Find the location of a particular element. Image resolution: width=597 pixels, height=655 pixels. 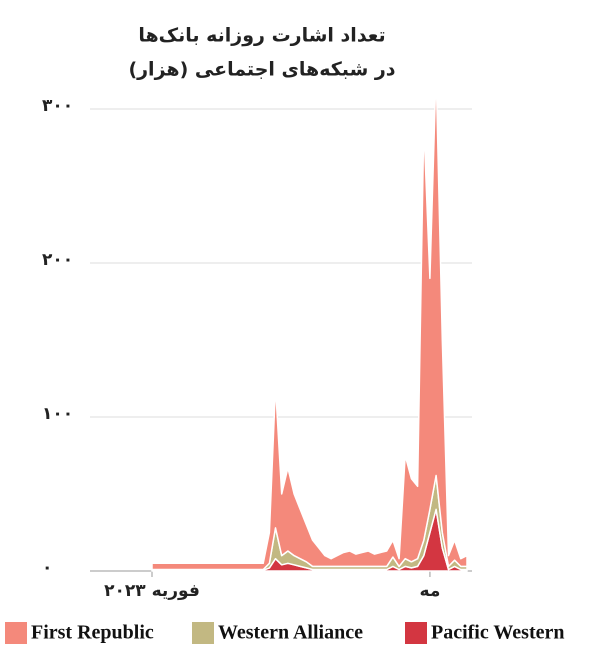

y-tick-label: ۳۰۰ is located at coordinates (57, 106).